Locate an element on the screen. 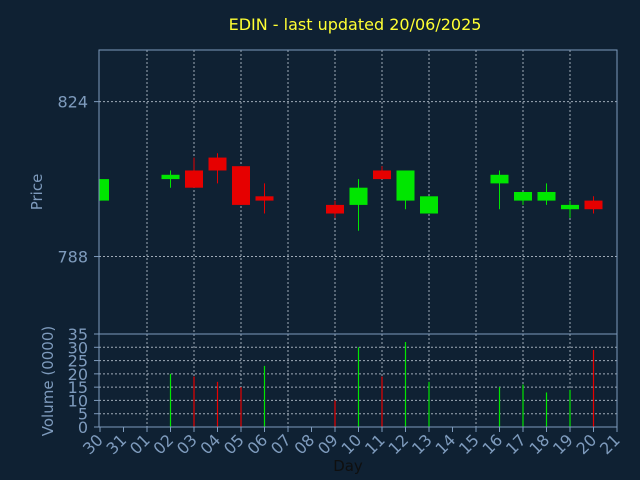  price-tick-label: 824 is located at coordinates (72, 102).